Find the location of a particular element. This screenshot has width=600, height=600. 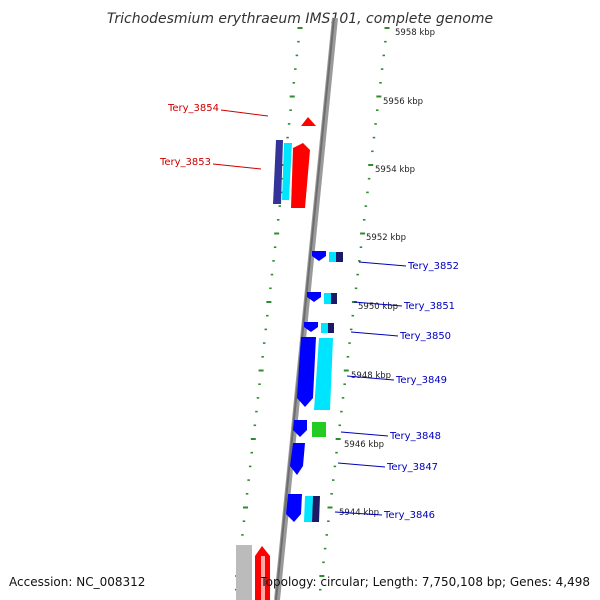

kbp-label-5944: 5944 kbp is located at coordinates (359, 513).